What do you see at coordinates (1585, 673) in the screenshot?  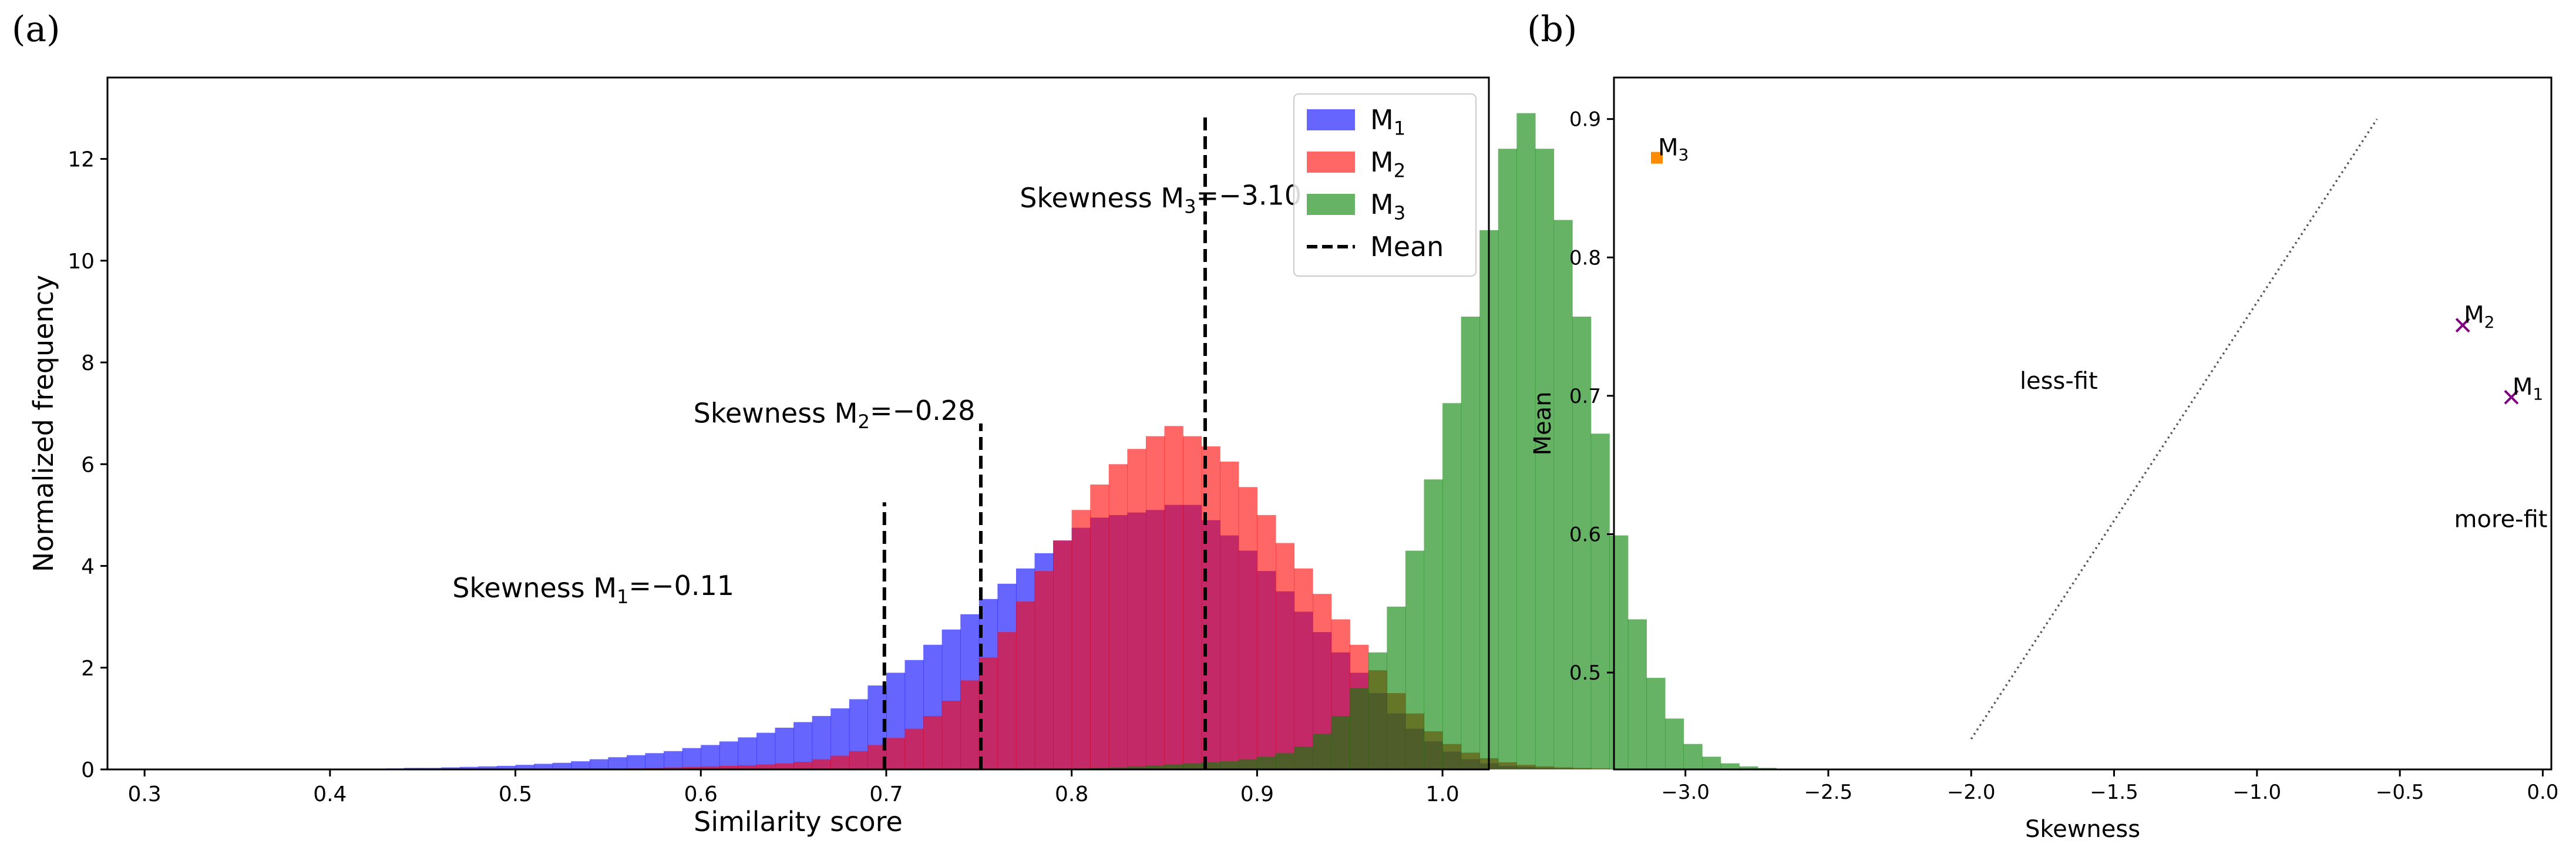 I see `y-tick-label: 0.5` at bounding box center [1585, 673].